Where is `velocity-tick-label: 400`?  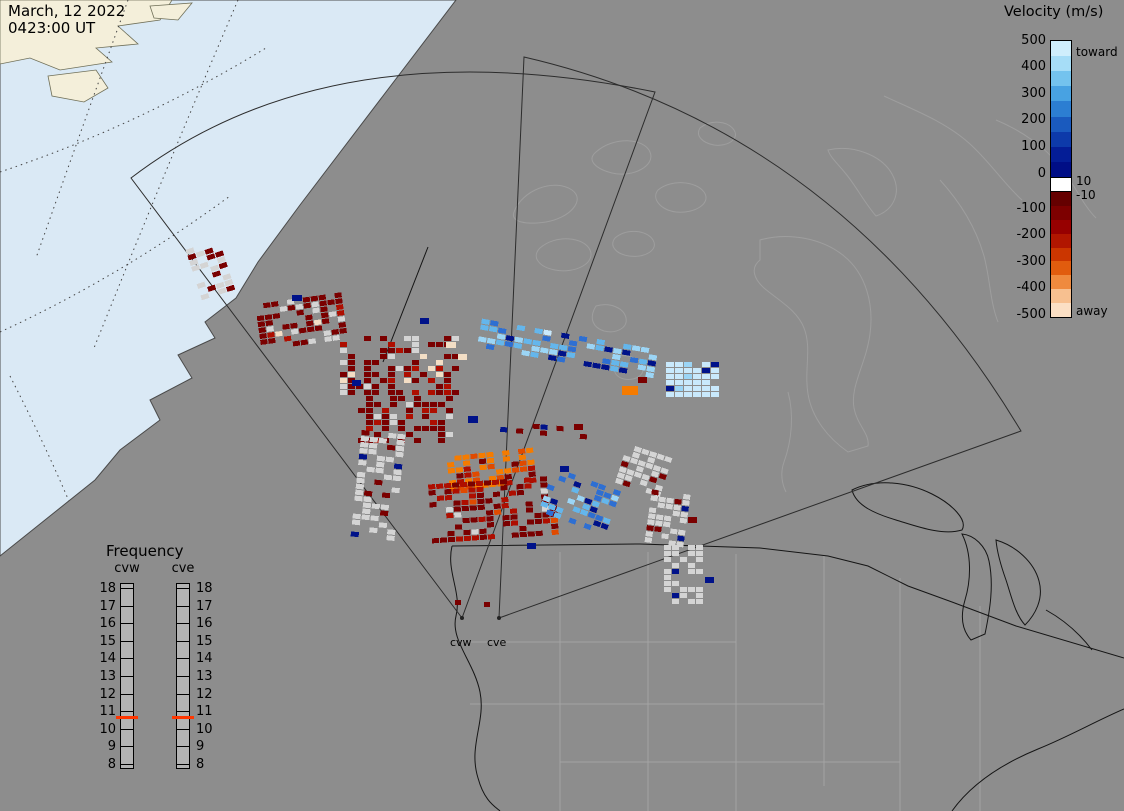
velocity-tick-label: 400 is located at coordinates (1033, 66).